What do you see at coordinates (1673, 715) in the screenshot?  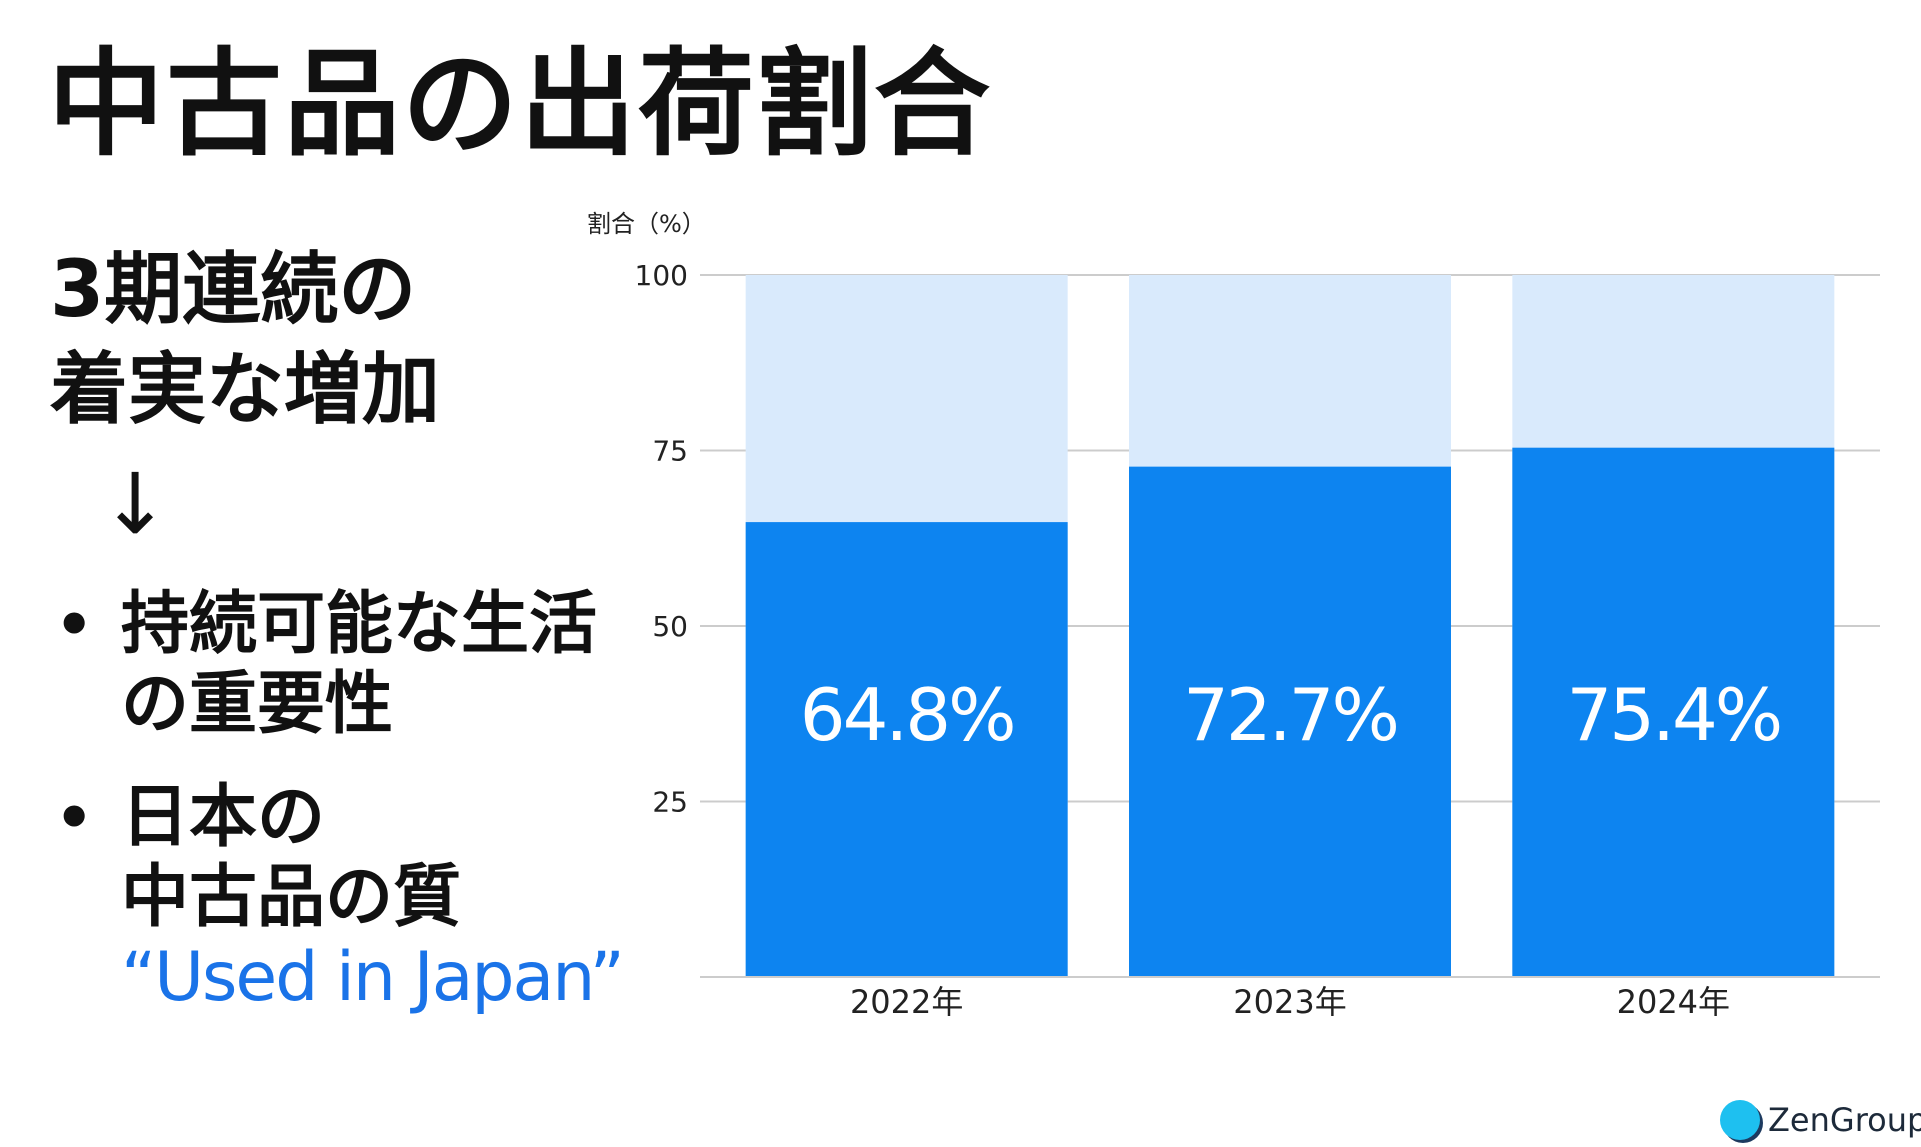 I see `data-label-2024年: 75.4%` at bounding box center [1673, 715].